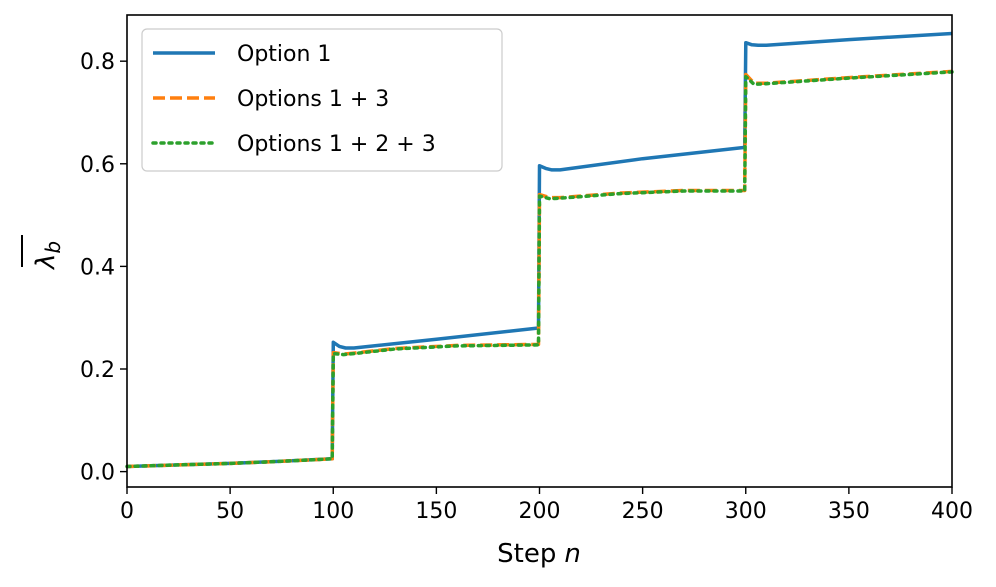  Describe the element at coordinates (97, 473) in the screenshot. I see `y-tick-label: 0.0` at that location.